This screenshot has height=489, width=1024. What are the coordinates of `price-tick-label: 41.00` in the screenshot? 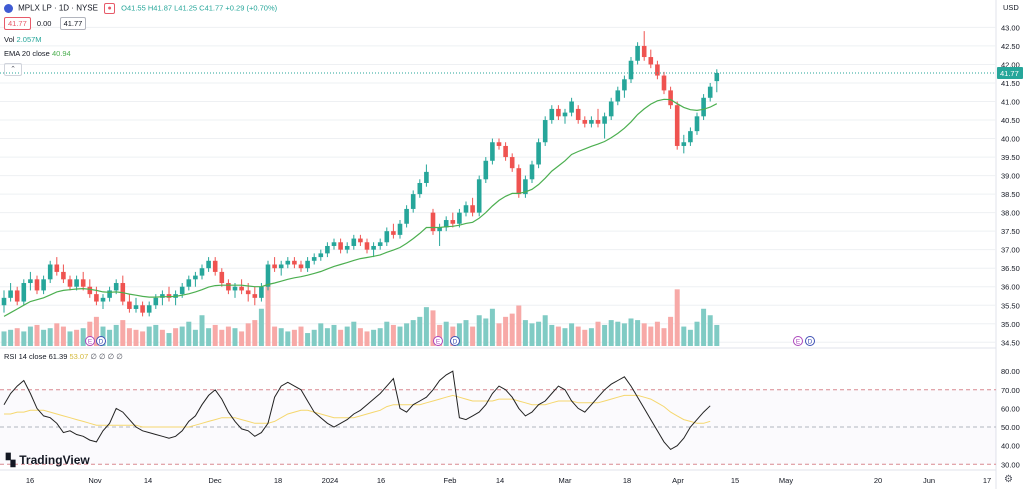 It's located at (1010, 102).